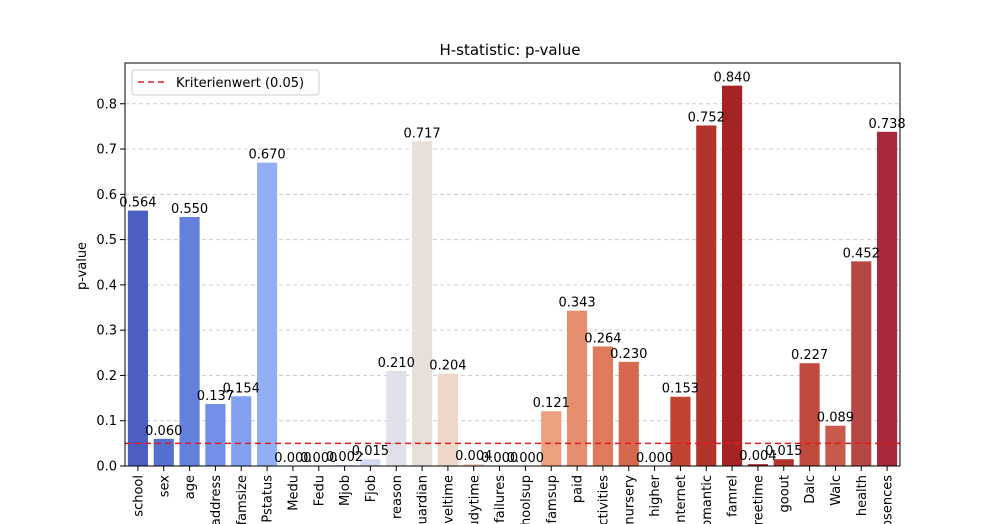 This screenshot has height=524, width=1000. Describe the element at coordinates (602, 338) in the screenshot. I see `bar-value-label: 0.264` at that location.